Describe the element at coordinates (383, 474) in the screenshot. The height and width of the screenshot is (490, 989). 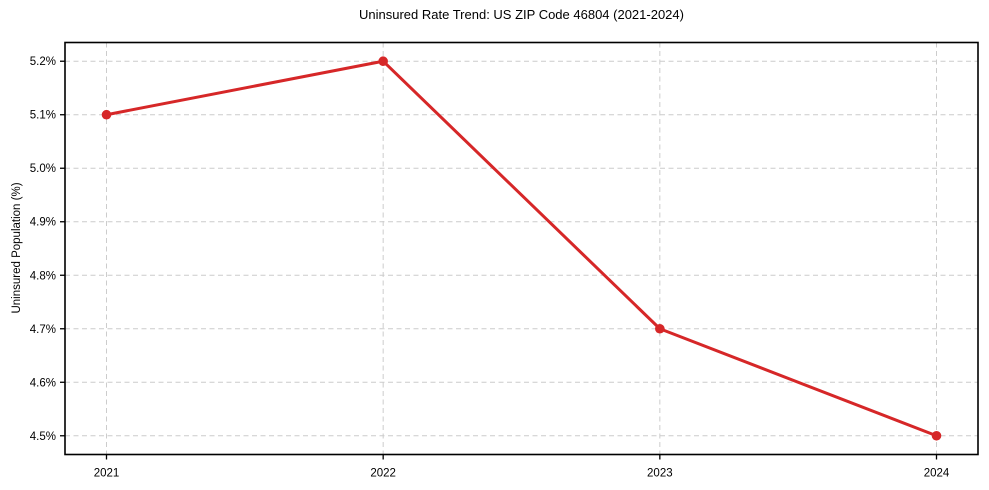
I see `x-tick-label: 2022` at that location.